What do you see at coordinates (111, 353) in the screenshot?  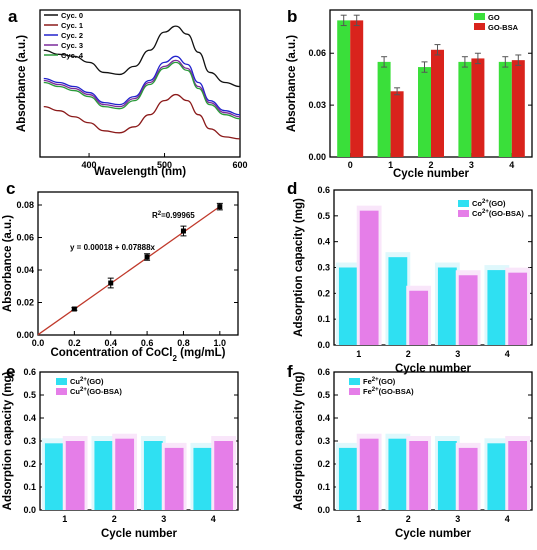 I see `c-x-axis-title-part: Concentration of CoCl` at bounding box center [111, 353].